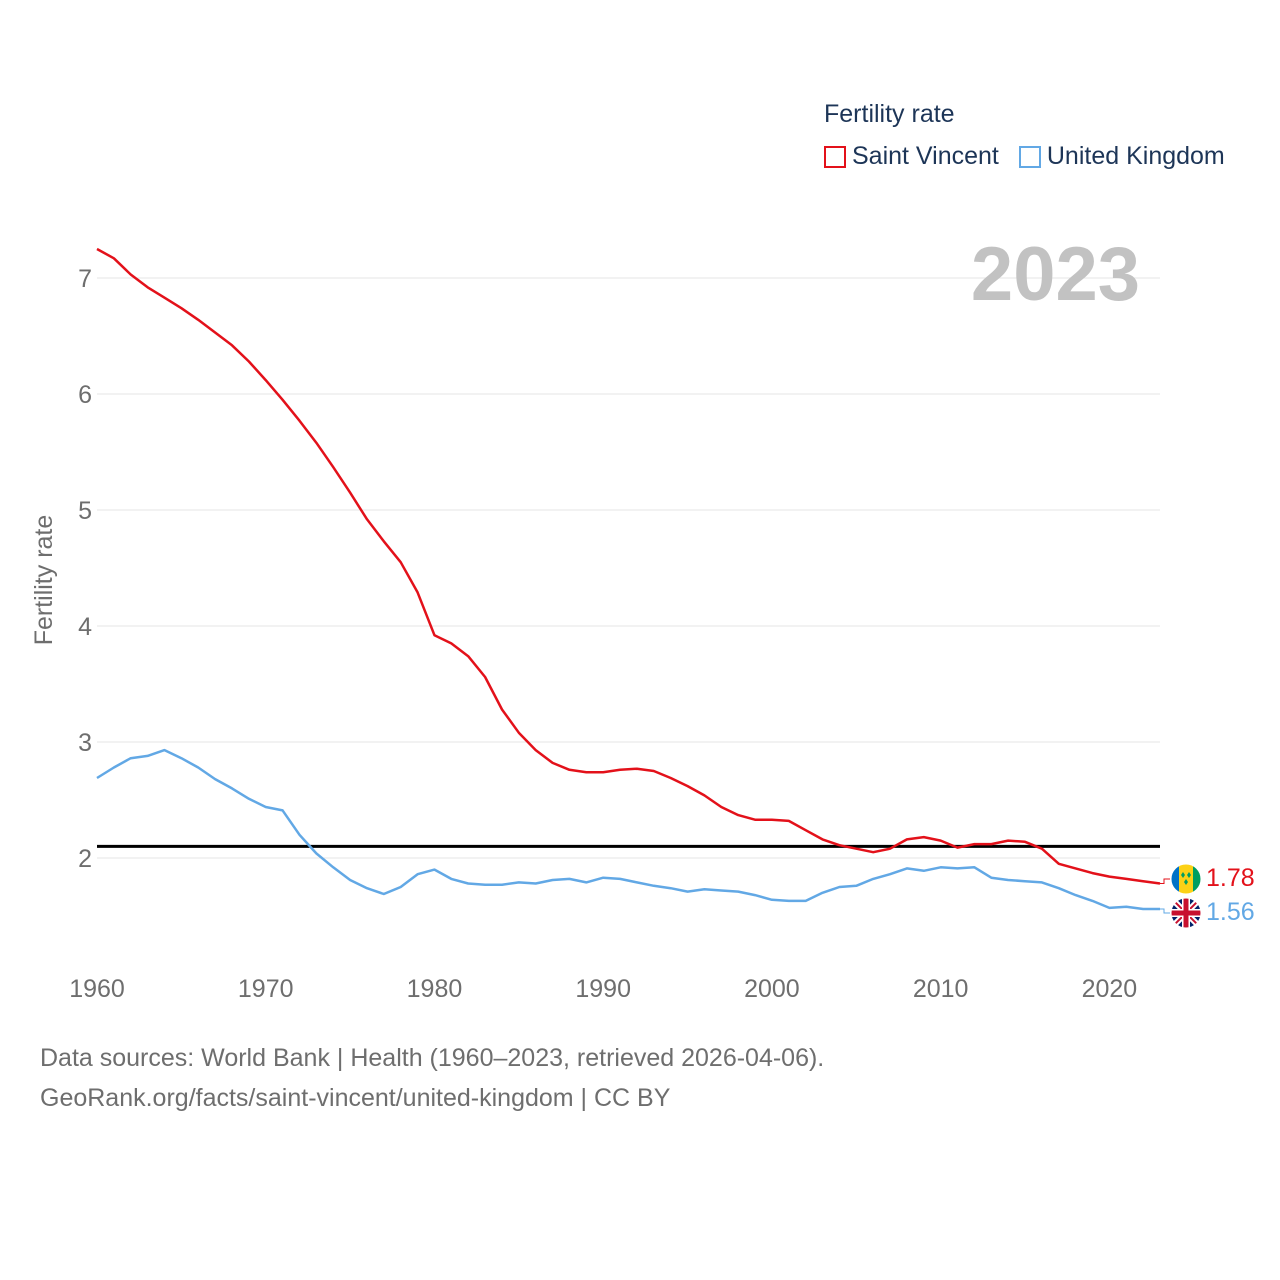  I want to click on legend-title: Fertility rate, so click(889, 114).